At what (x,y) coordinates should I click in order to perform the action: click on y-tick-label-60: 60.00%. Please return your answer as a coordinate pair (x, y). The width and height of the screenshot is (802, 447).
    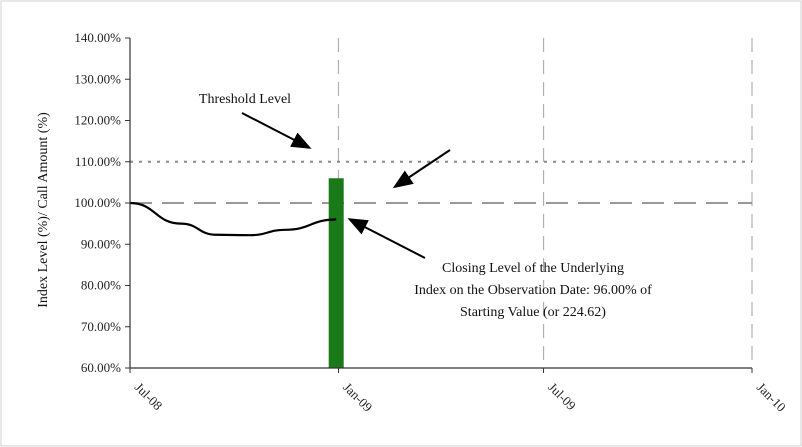
    Looking at the image, I should click on (101, 367).